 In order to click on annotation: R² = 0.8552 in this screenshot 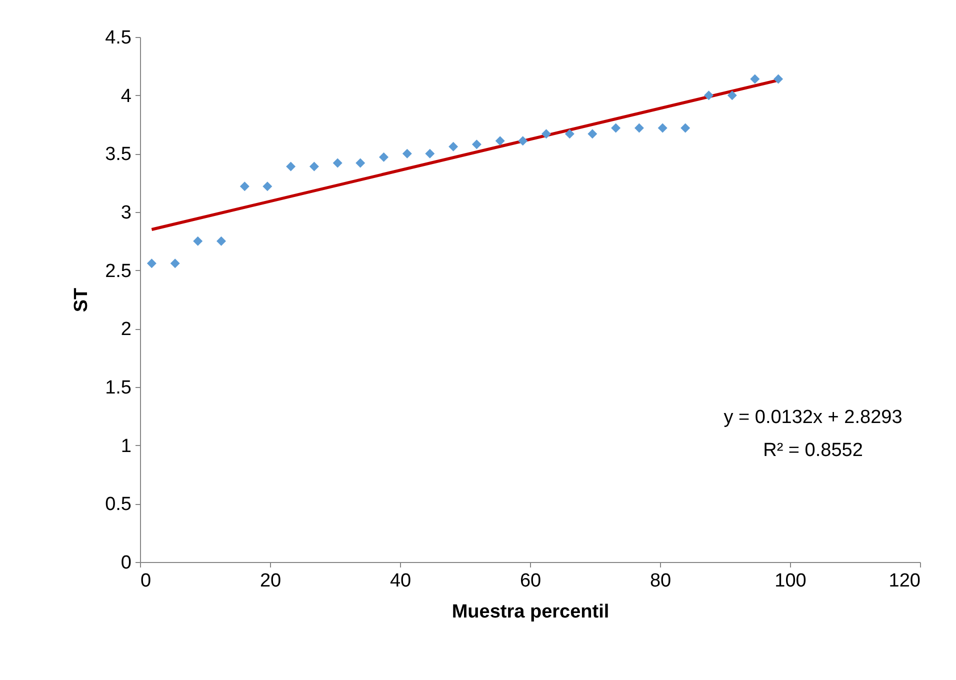, I will do `click(813, 450)`.